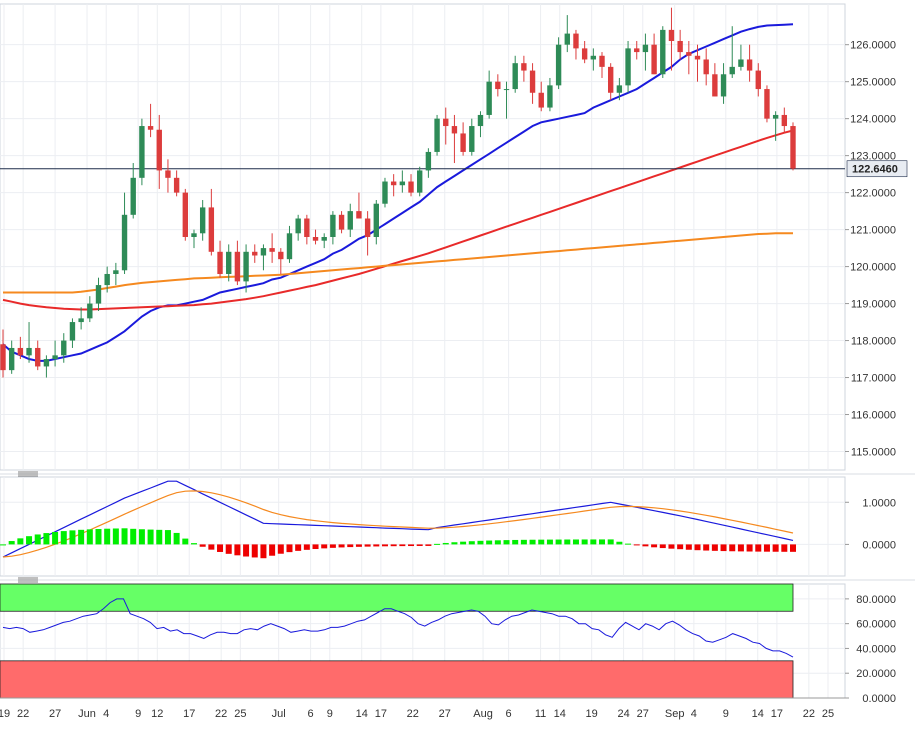  Describe the element at coordinates (398, 263) in the screenshot. I see `moving-average-line` at that location.